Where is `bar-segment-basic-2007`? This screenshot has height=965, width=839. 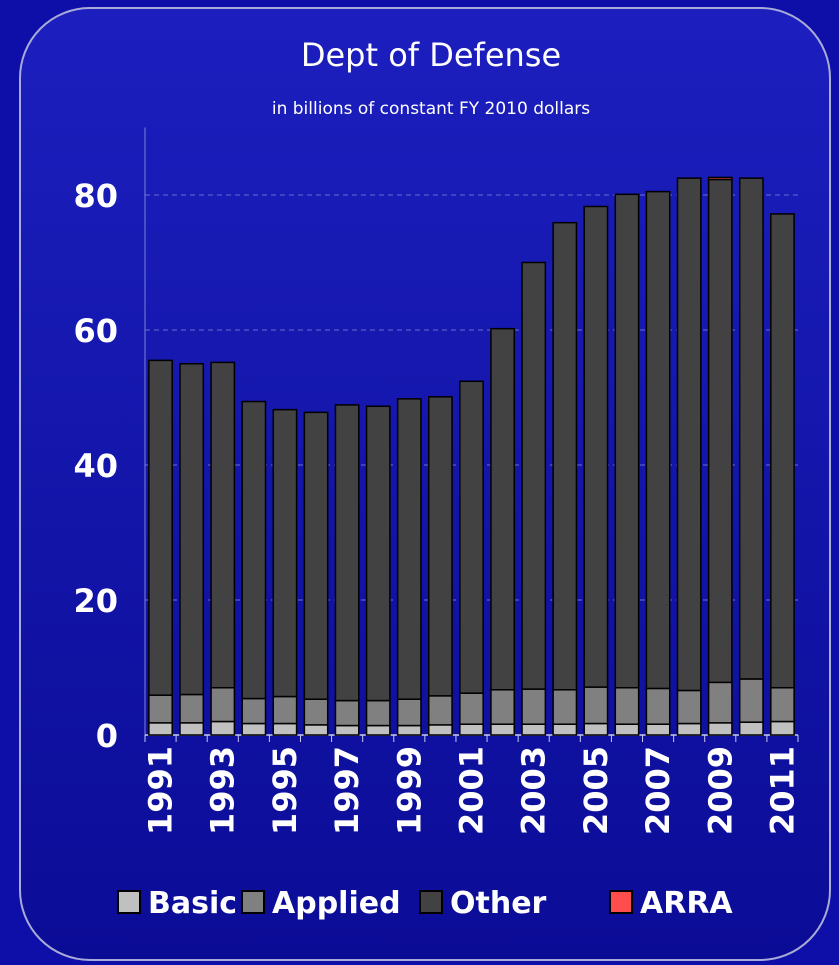 bar-segment-basic-2007 is located at coordinates (658, 729).